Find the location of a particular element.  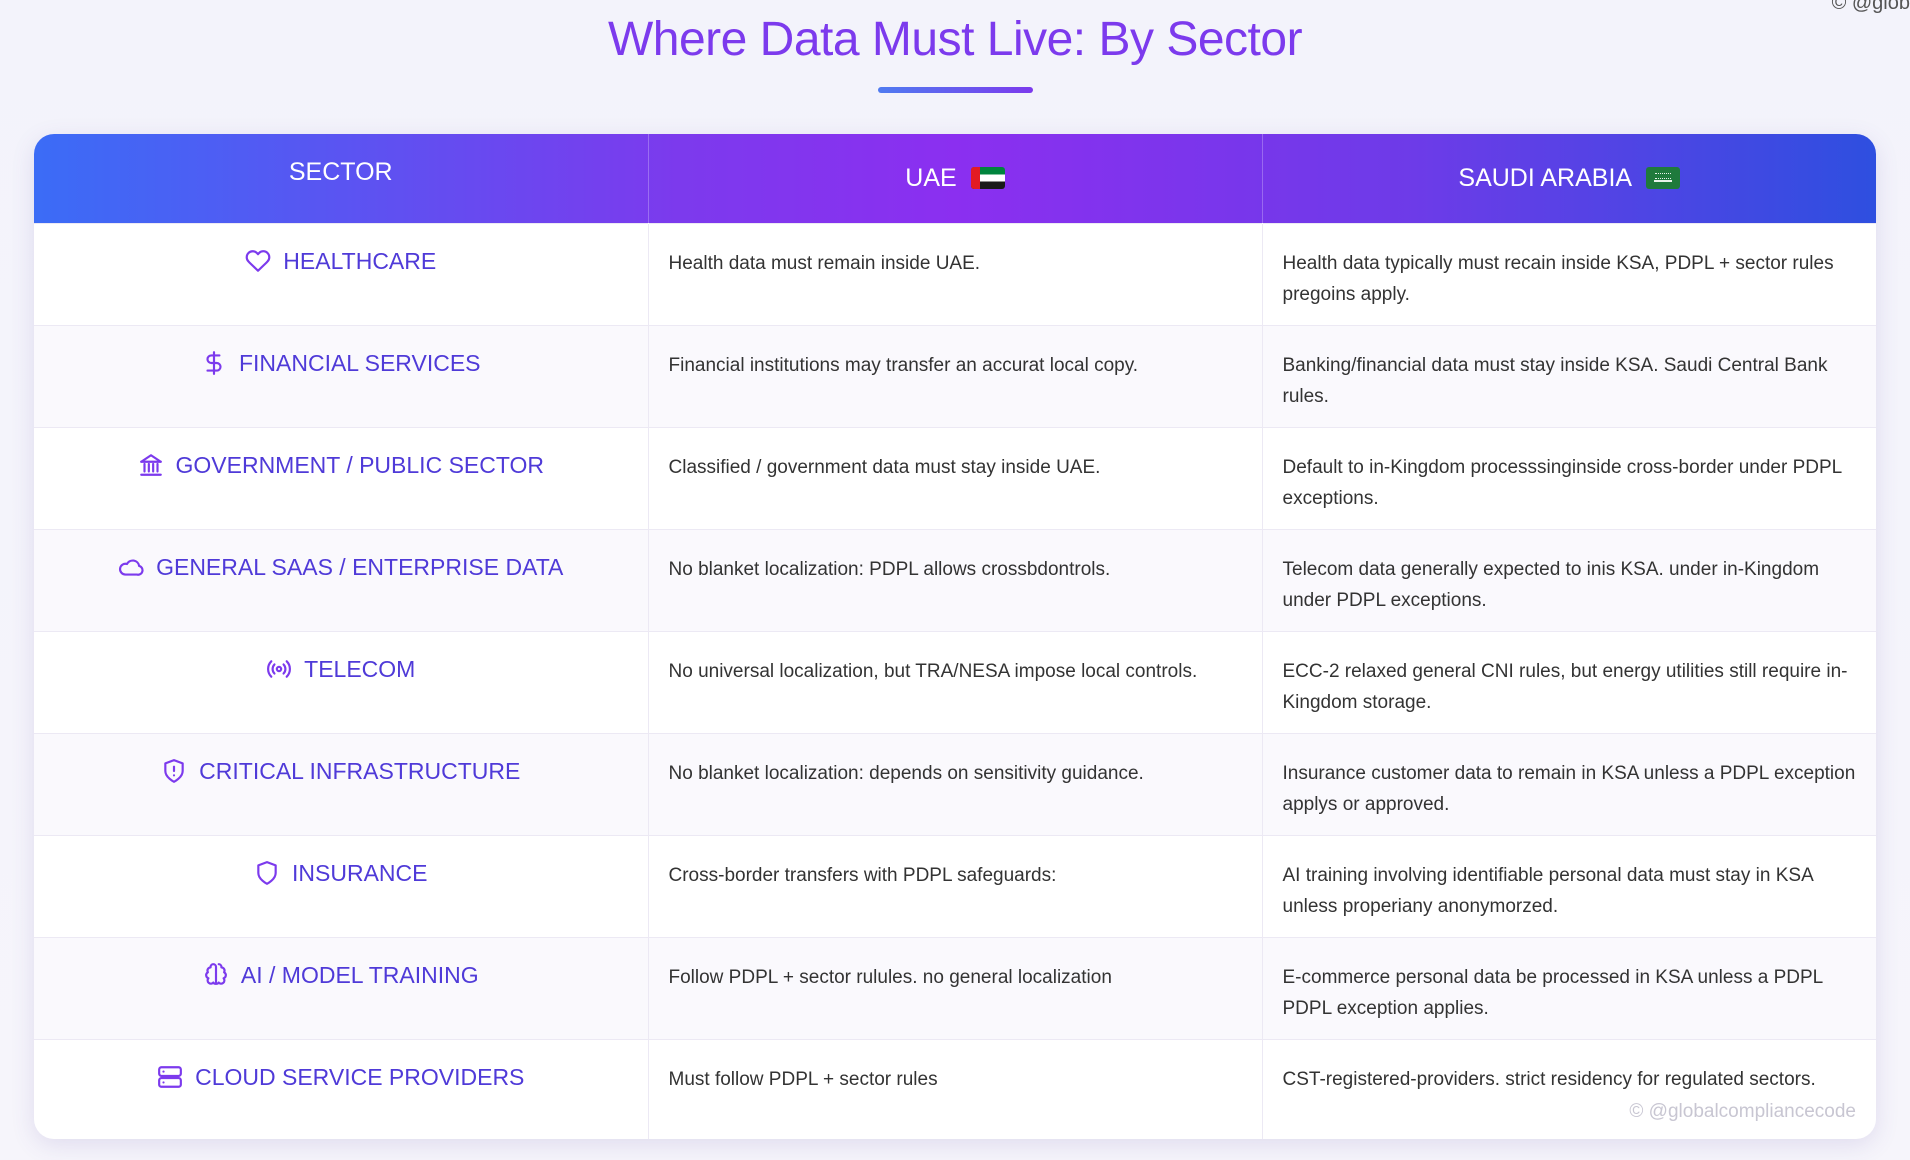

title-underline is located at coordinates (955, 90).